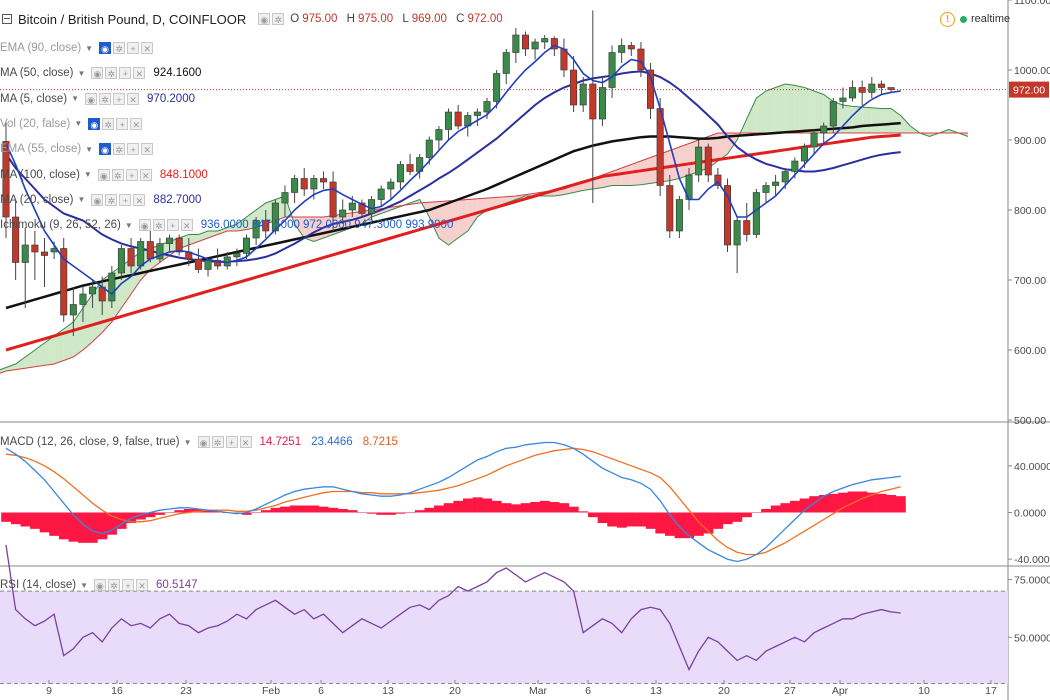 Image resolution: width=1050 pixels, height=700 pixels. I want to click on warning-icon: !, so click(947, 19).